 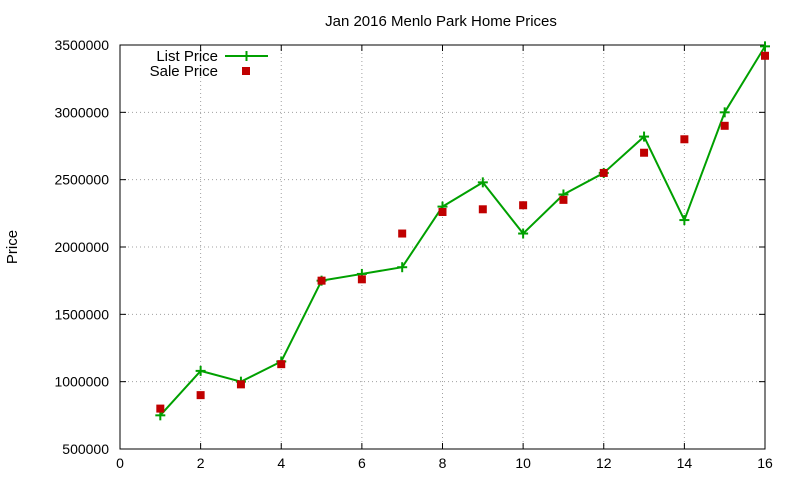 What do you see at coordinates (765, 463) in the screenshot?
I see `x-tick-label: 16` at bounding box center [765, 463].